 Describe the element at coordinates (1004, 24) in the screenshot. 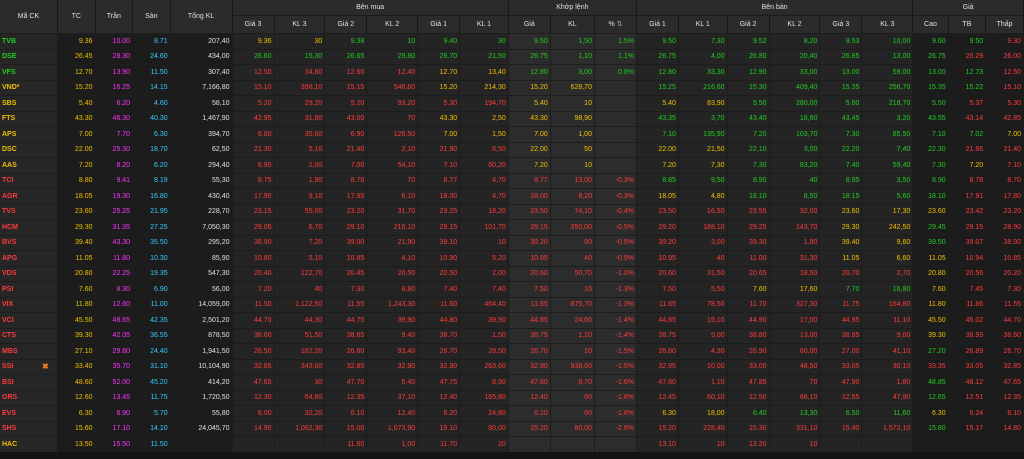

I see `col-low: Thấp` at that location.